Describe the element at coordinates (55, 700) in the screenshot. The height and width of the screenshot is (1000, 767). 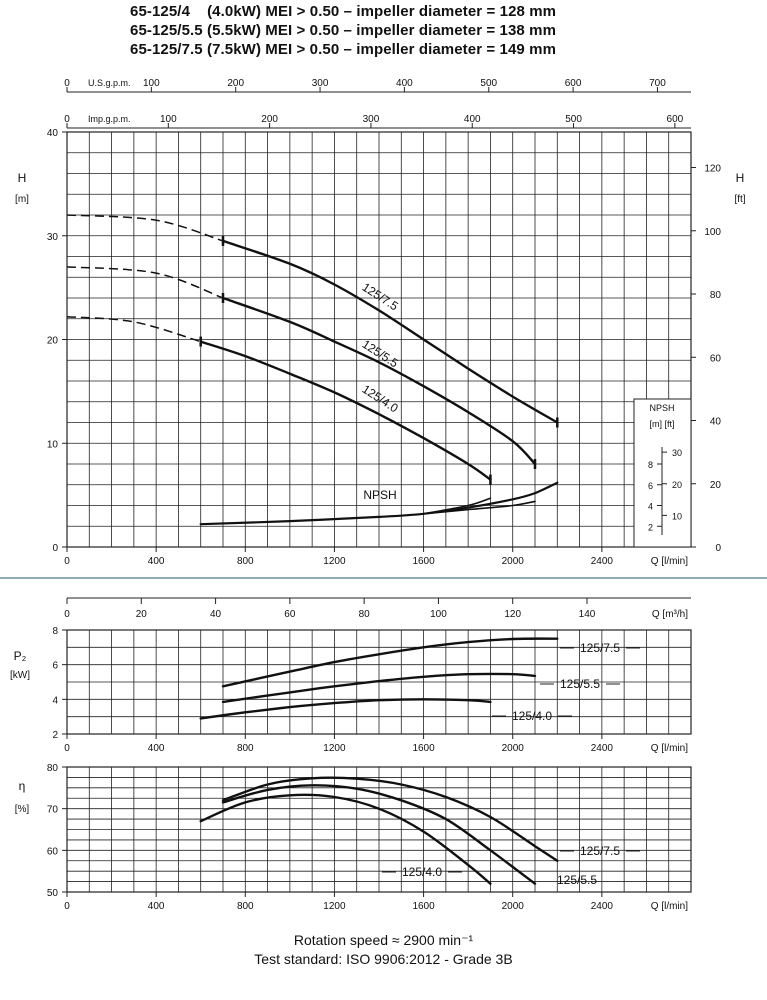
I see `p2-chart-y-tick-label: 4` at that location.